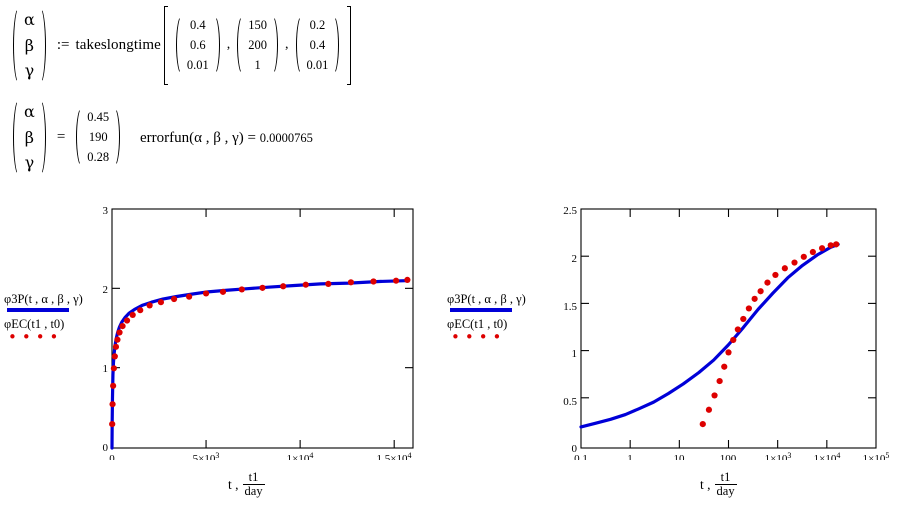  I want to click on errorfun-expression: errorfun(α , β , γ) = 0.0000765, so click(226, 138).